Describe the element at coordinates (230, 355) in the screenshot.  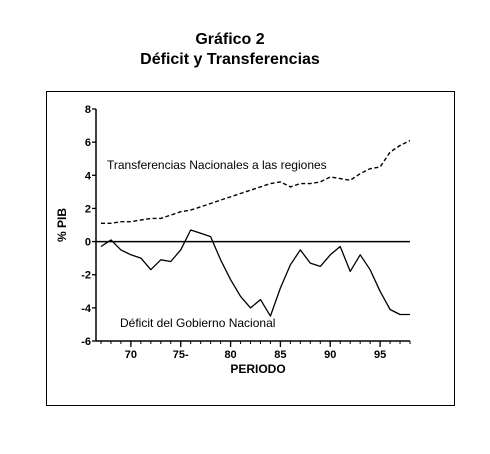
I see `x-tick-label: 80` at that location.